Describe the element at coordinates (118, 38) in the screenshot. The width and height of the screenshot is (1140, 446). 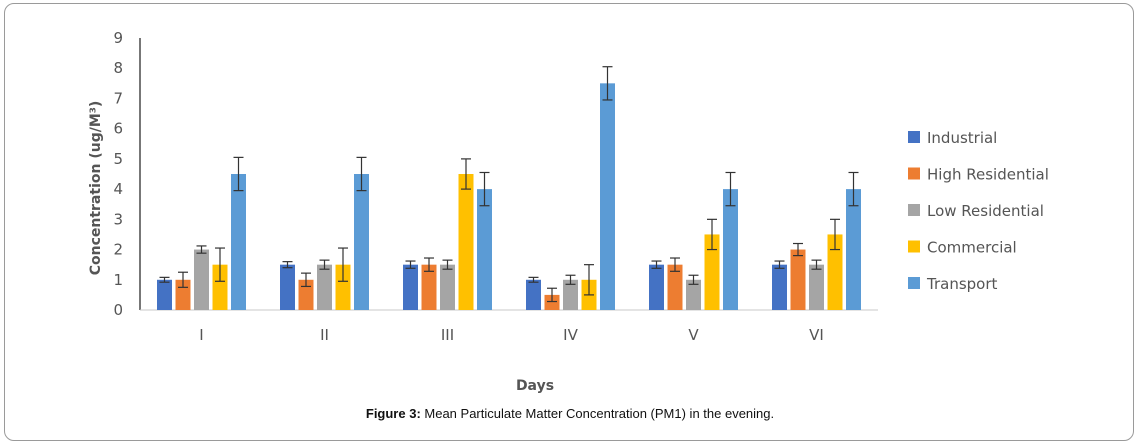
I see `y-tick-label: 9` at that location.